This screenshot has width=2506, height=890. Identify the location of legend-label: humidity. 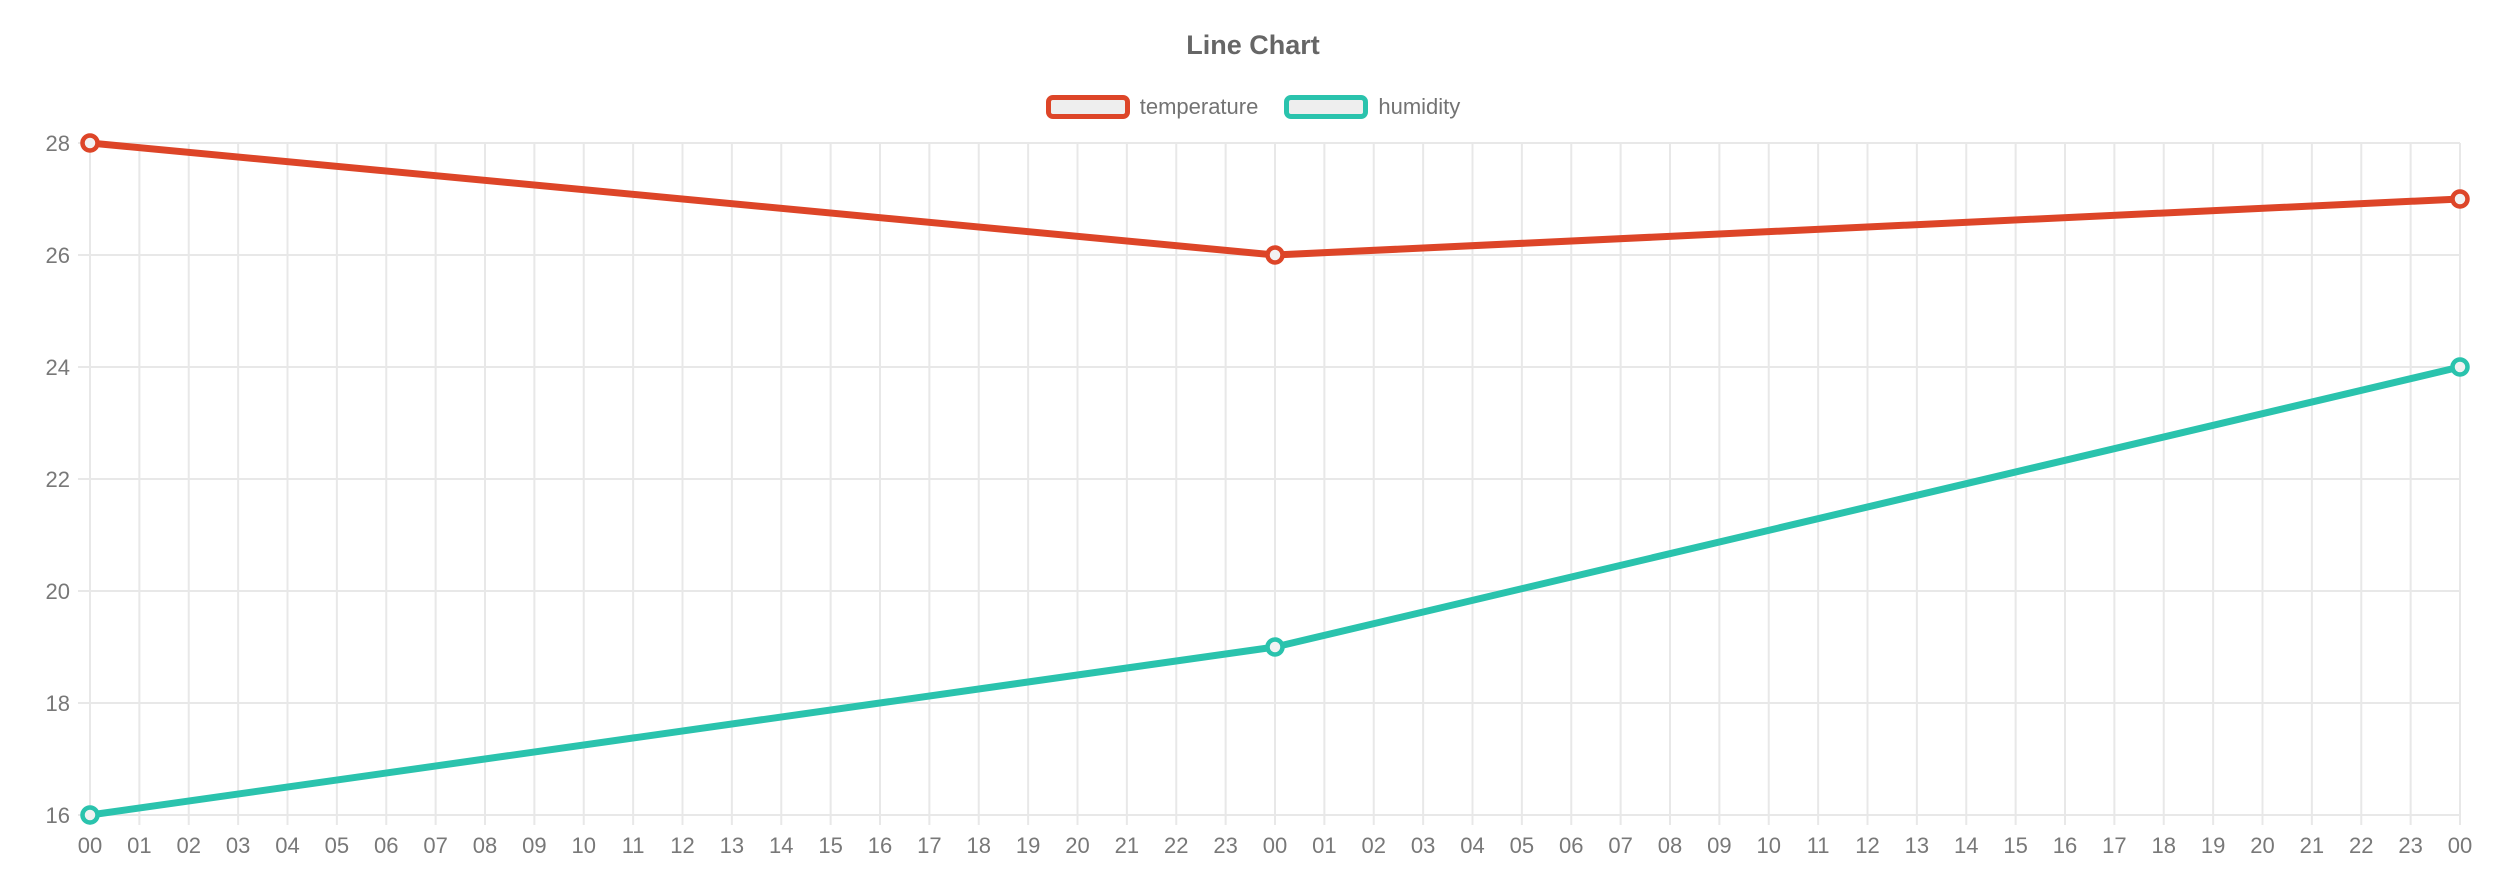
(1419, 106).